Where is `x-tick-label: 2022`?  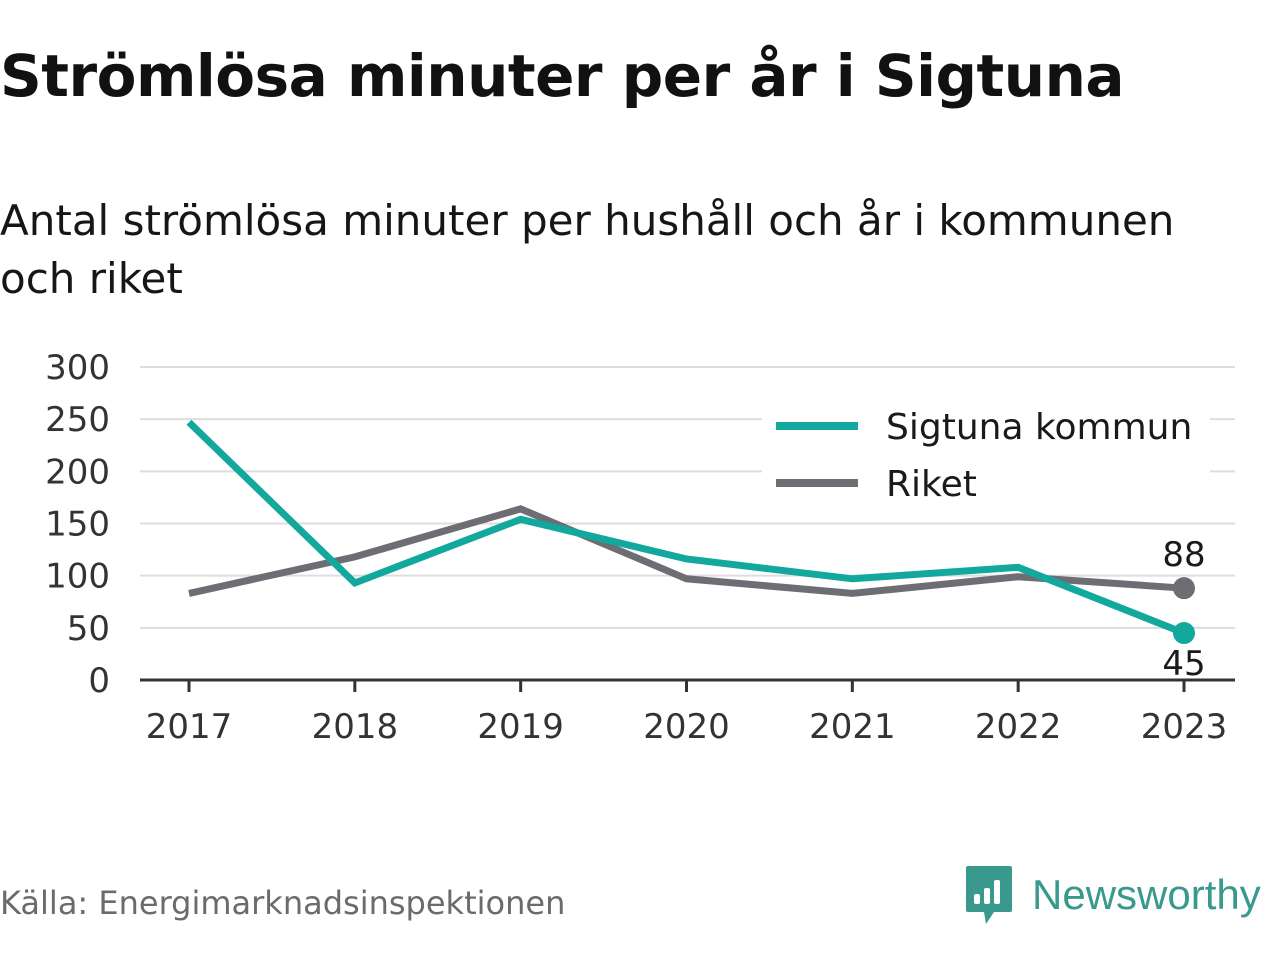
x-tick-label: 2022 is located at coordinates (1018, 727).